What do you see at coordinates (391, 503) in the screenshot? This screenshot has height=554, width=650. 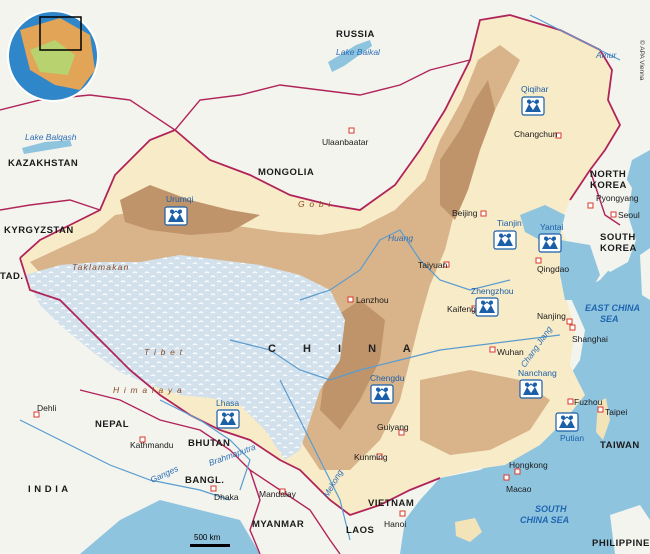 I see `country-vietnam: VIETNAM` at bounding box center [391, 503].